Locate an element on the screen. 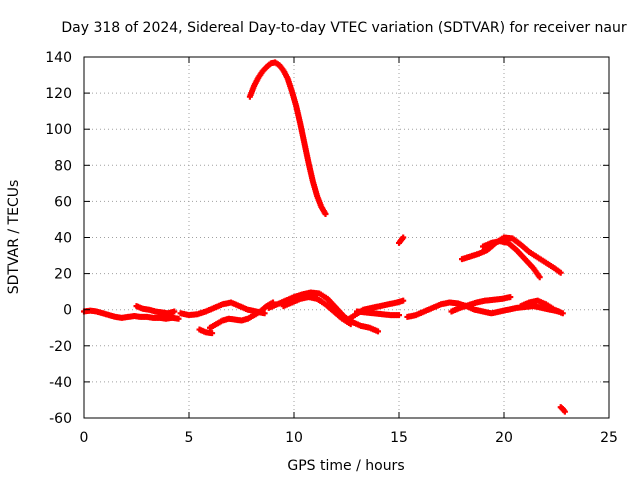  series-sat-arc-late-neg is located at coordinates (562, 409).